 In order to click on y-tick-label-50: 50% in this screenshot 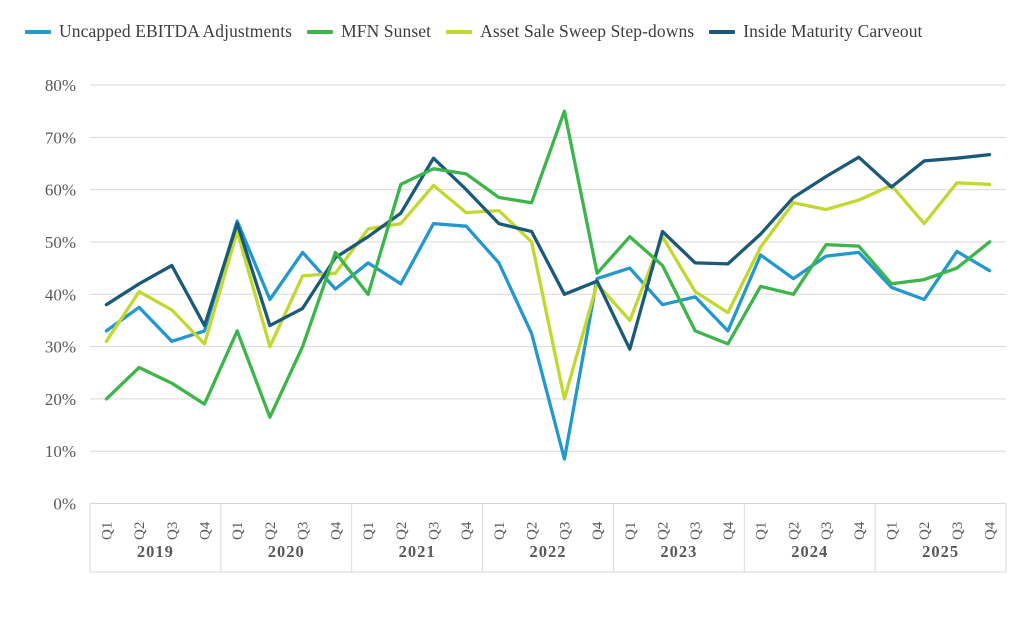, I will do `click(60, 242)`.